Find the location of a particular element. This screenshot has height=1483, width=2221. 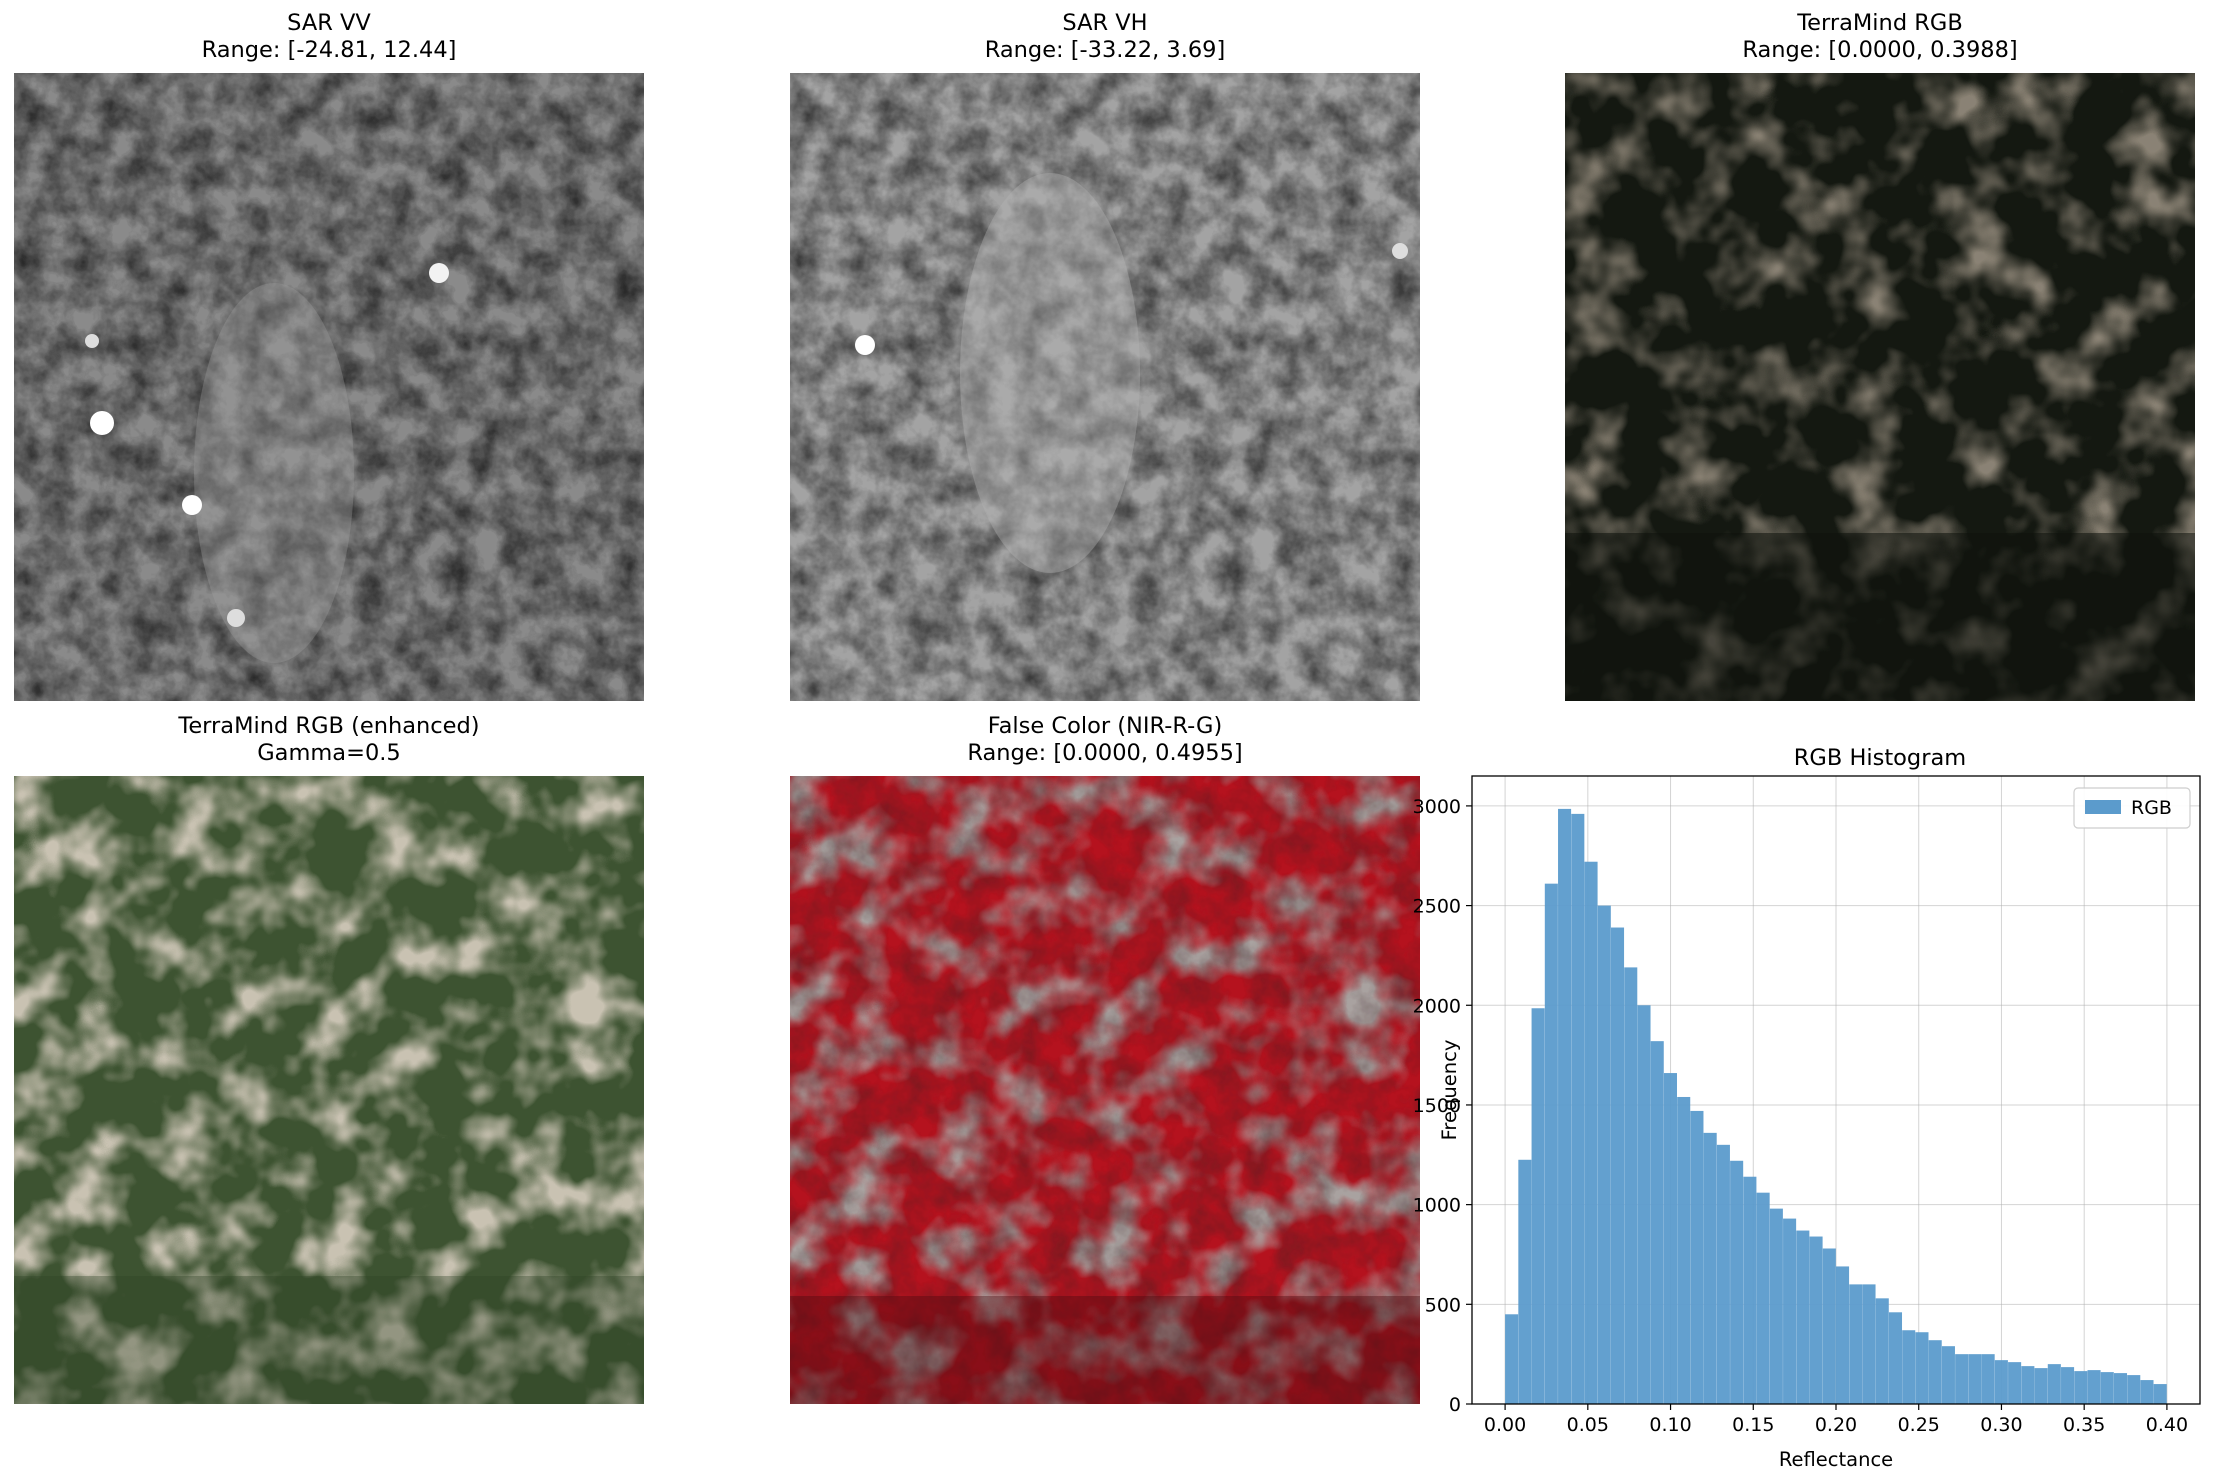

y-tick-label: 2500 is located at coordinates (1437, 907).